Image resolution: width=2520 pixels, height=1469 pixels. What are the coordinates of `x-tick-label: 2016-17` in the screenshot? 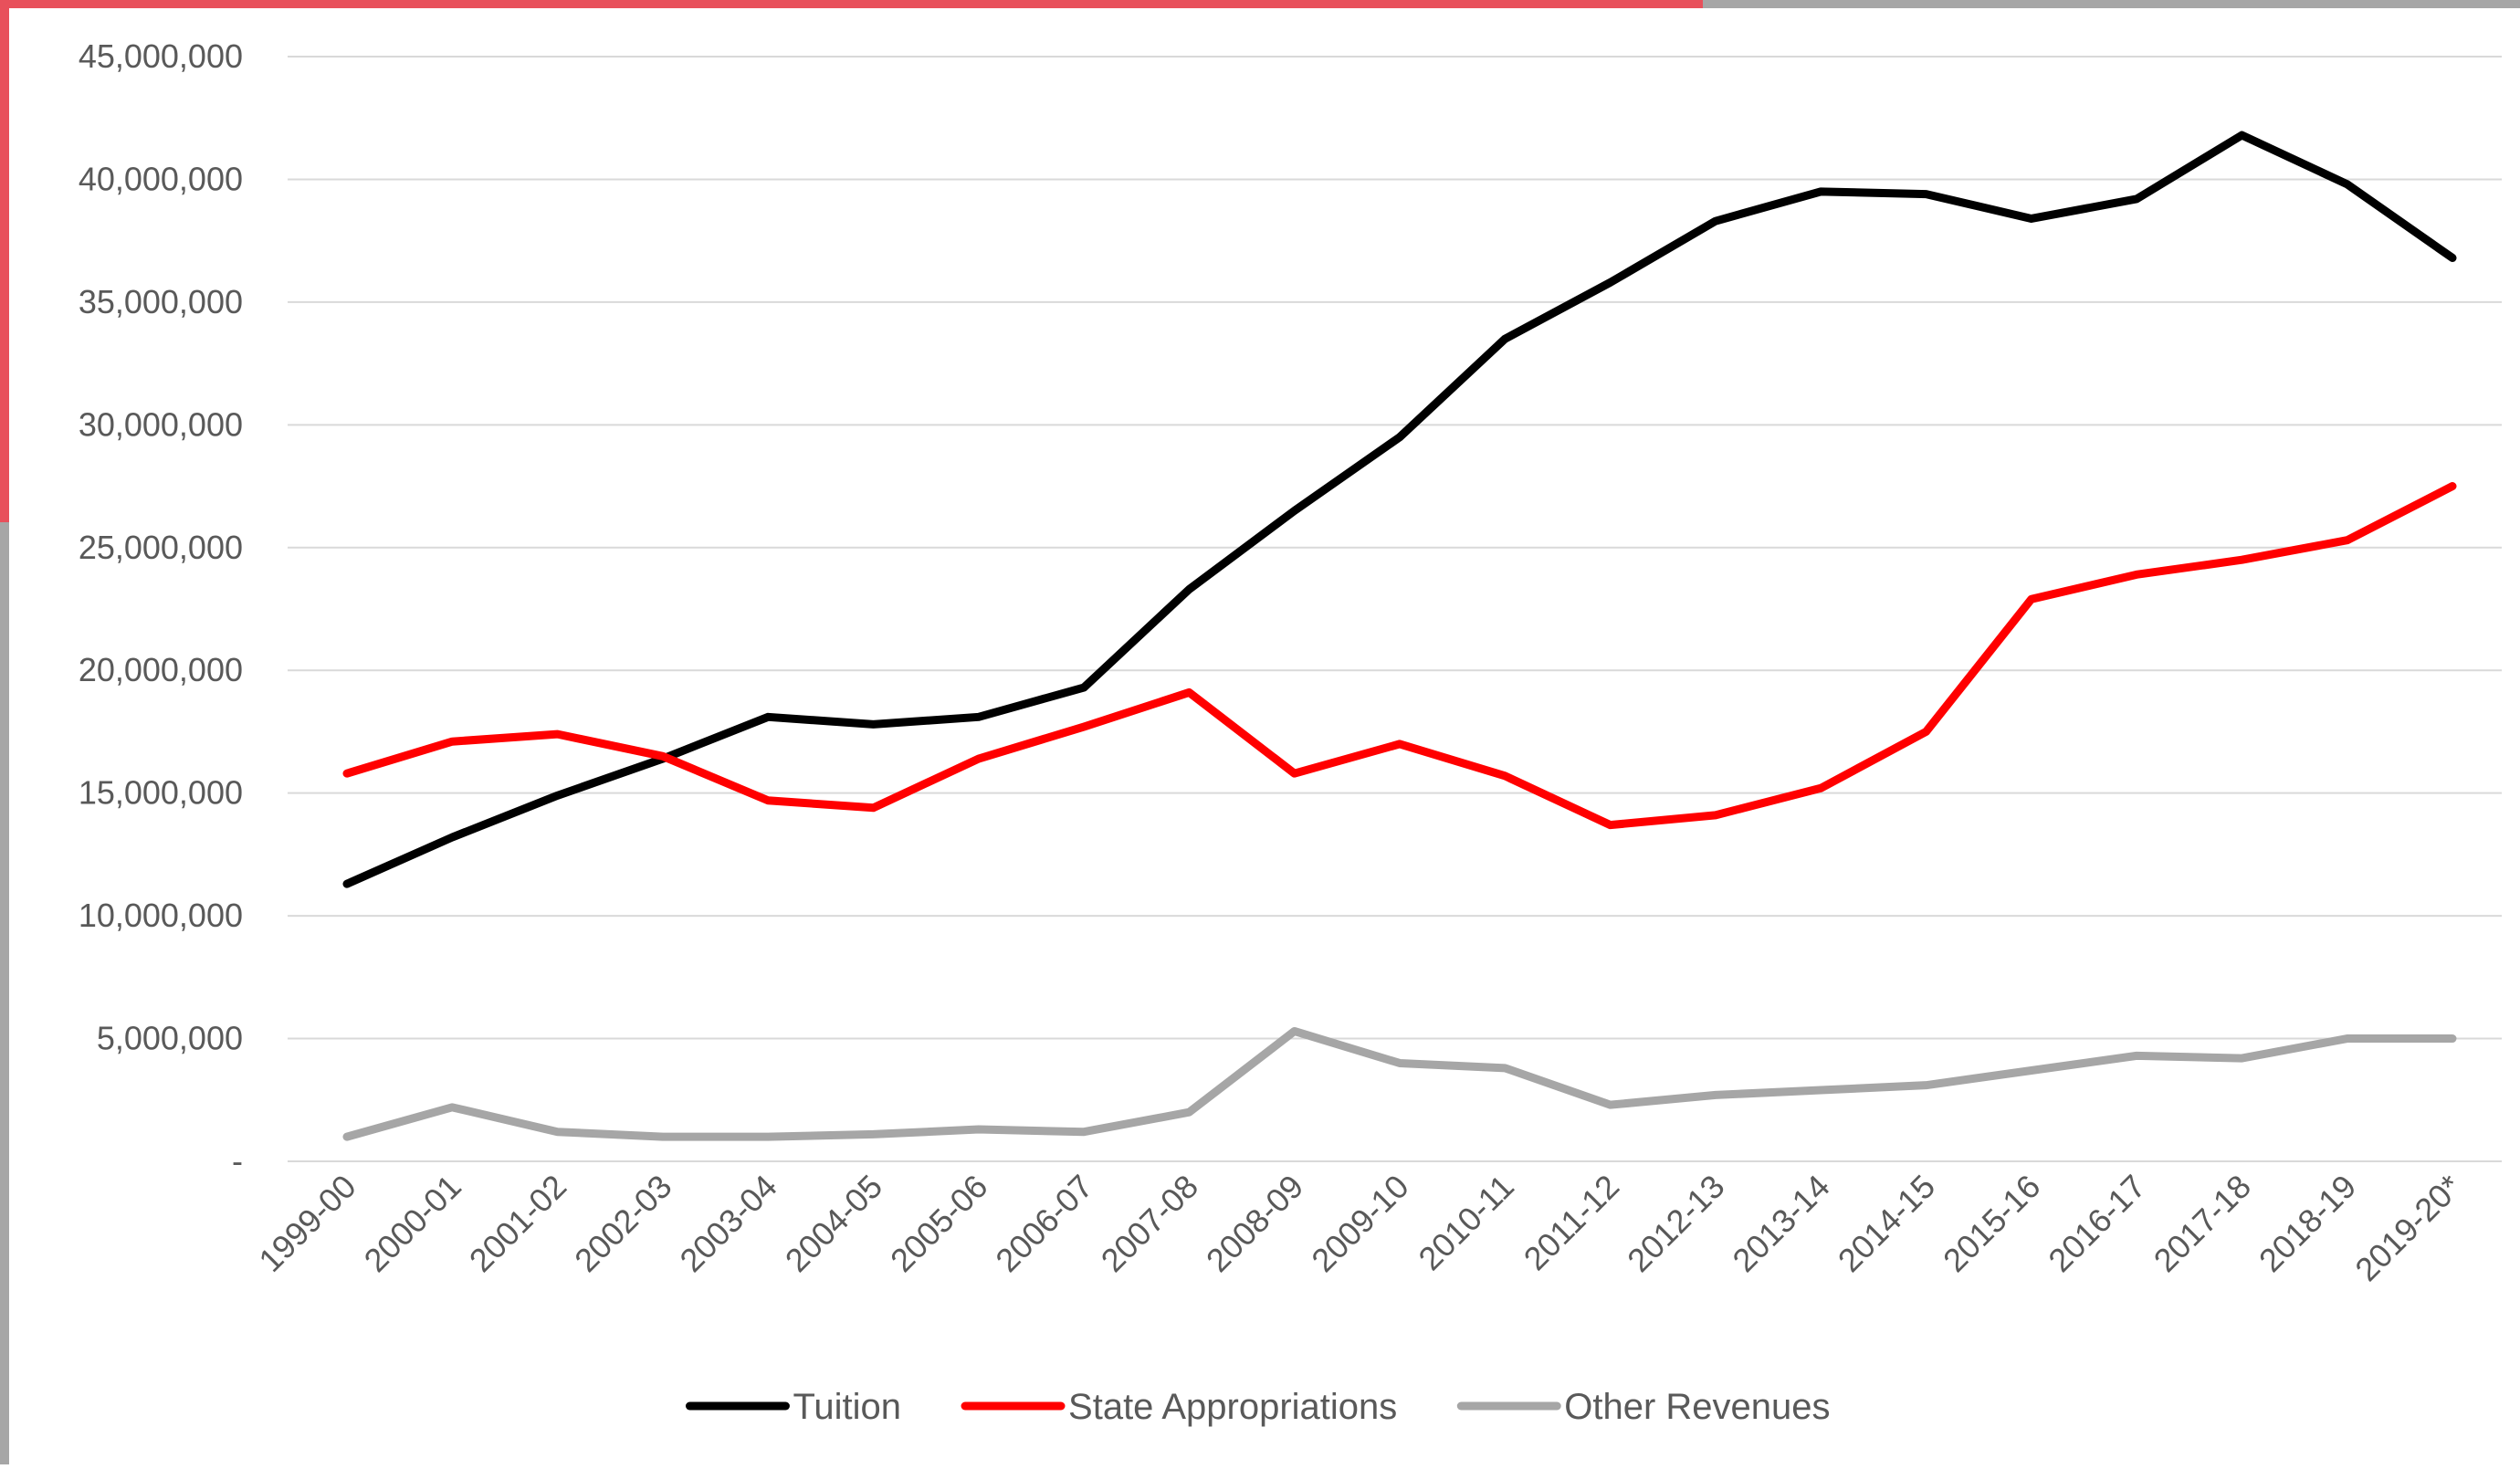 It's located at (2096, 1223).